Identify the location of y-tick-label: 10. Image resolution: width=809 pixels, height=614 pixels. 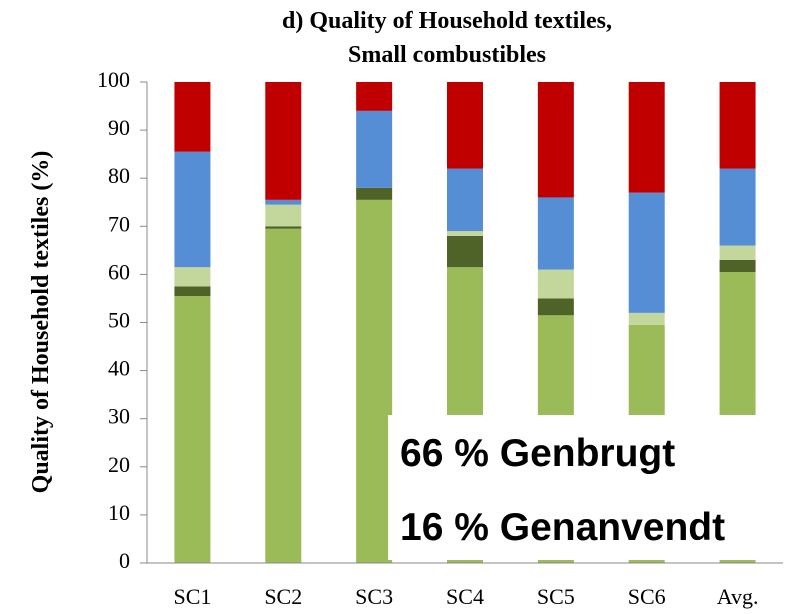
(119, 512).